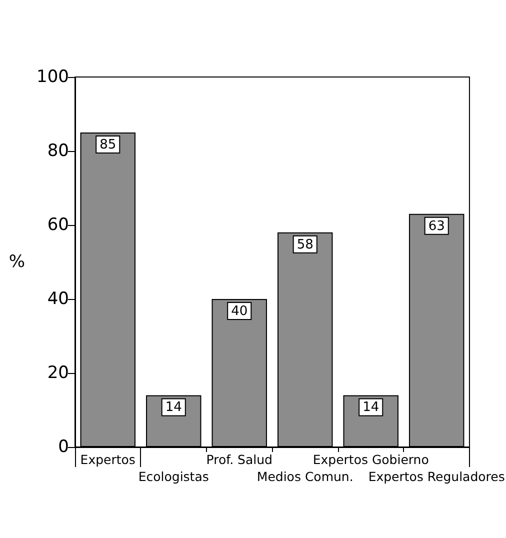 The image size is (506, 538). What do you see at coordinates (58, 225) in the screenshot?
I see `y-tick-label: 60` at bounding box center [58, 225].